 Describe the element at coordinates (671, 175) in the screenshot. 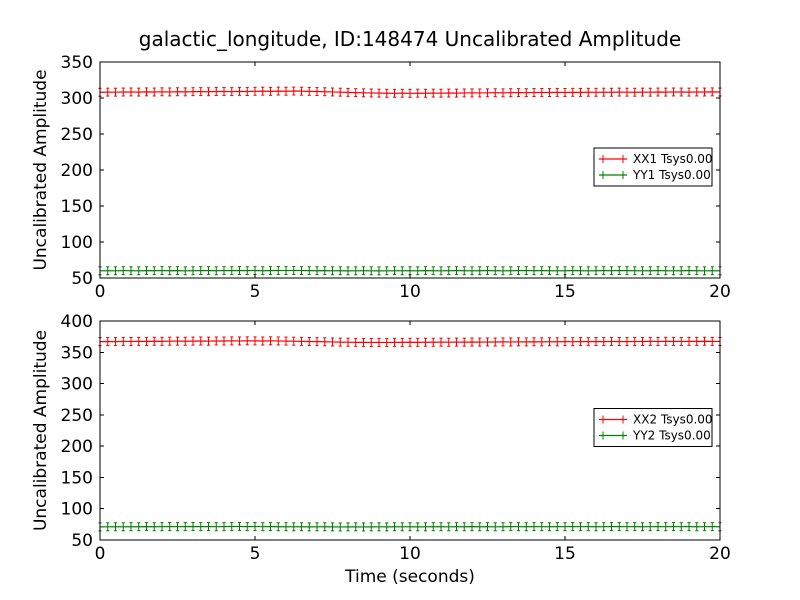

I see `legend-label: YY1 Tsys0.00` at that location.